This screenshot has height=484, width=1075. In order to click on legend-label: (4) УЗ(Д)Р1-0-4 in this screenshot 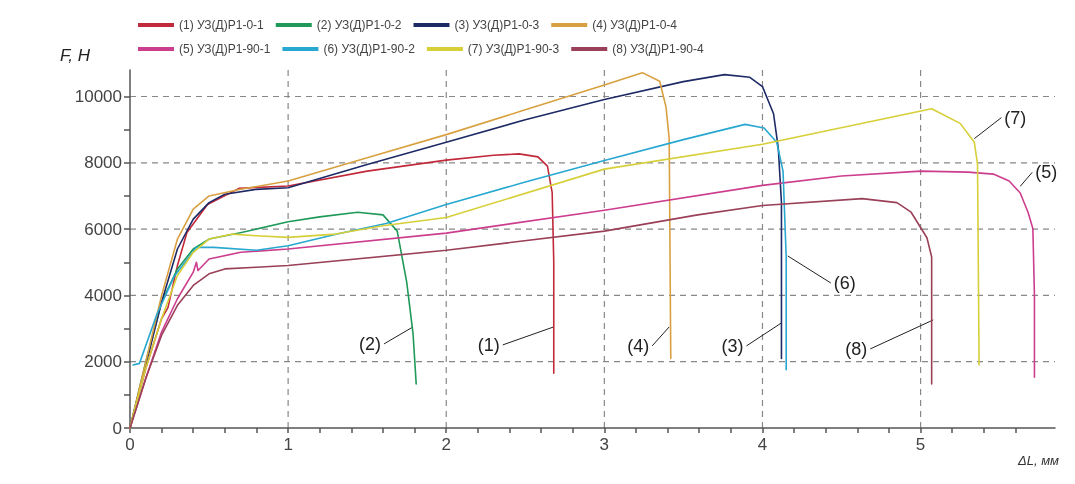, I will do `click(635, 25)`.